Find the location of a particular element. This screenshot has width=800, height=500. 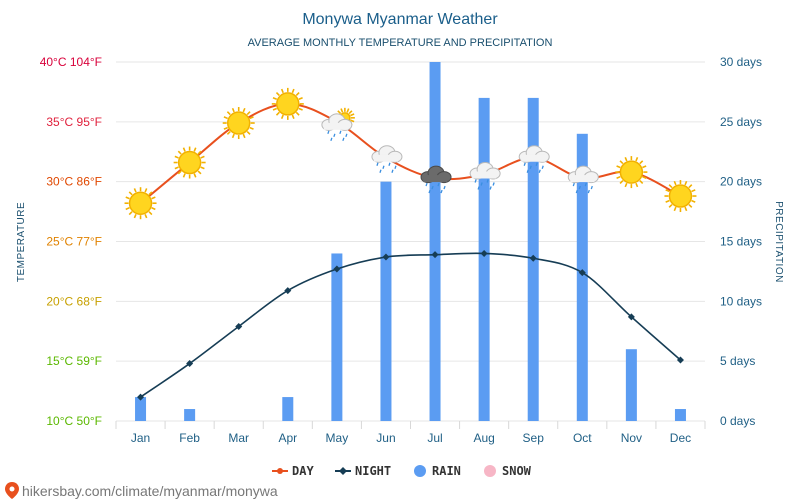

location-pin-dot is located at coordinates (12, 489).